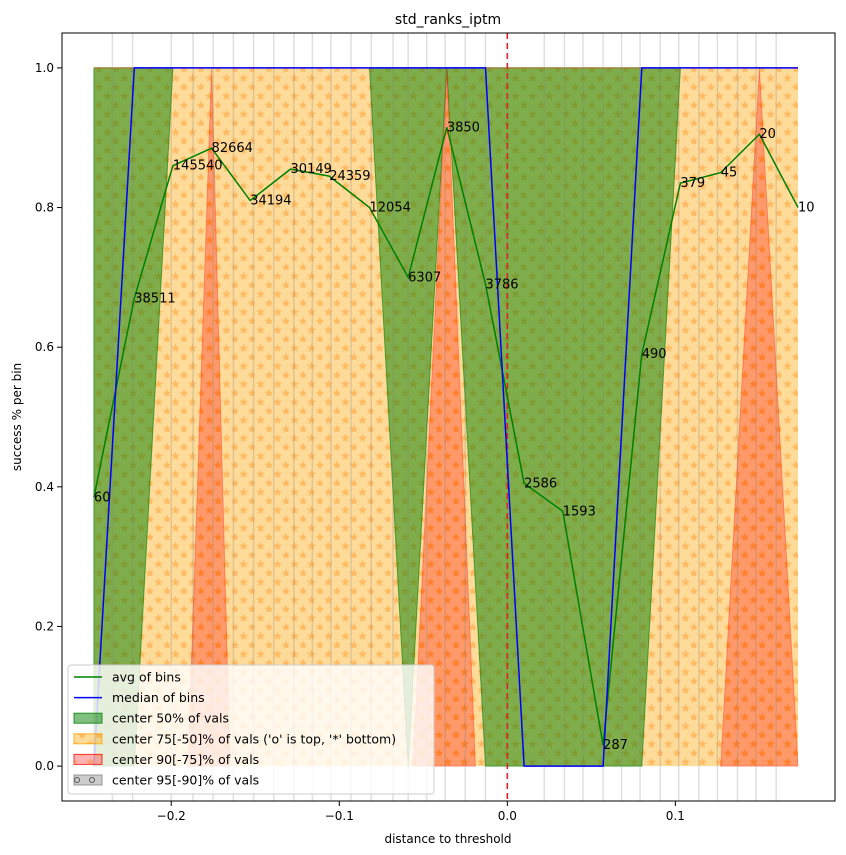  What do you see at coordinates (339, 816) in the screenshot?
I see `x-tick-label: −0.1` at bounding box center [339, 816].